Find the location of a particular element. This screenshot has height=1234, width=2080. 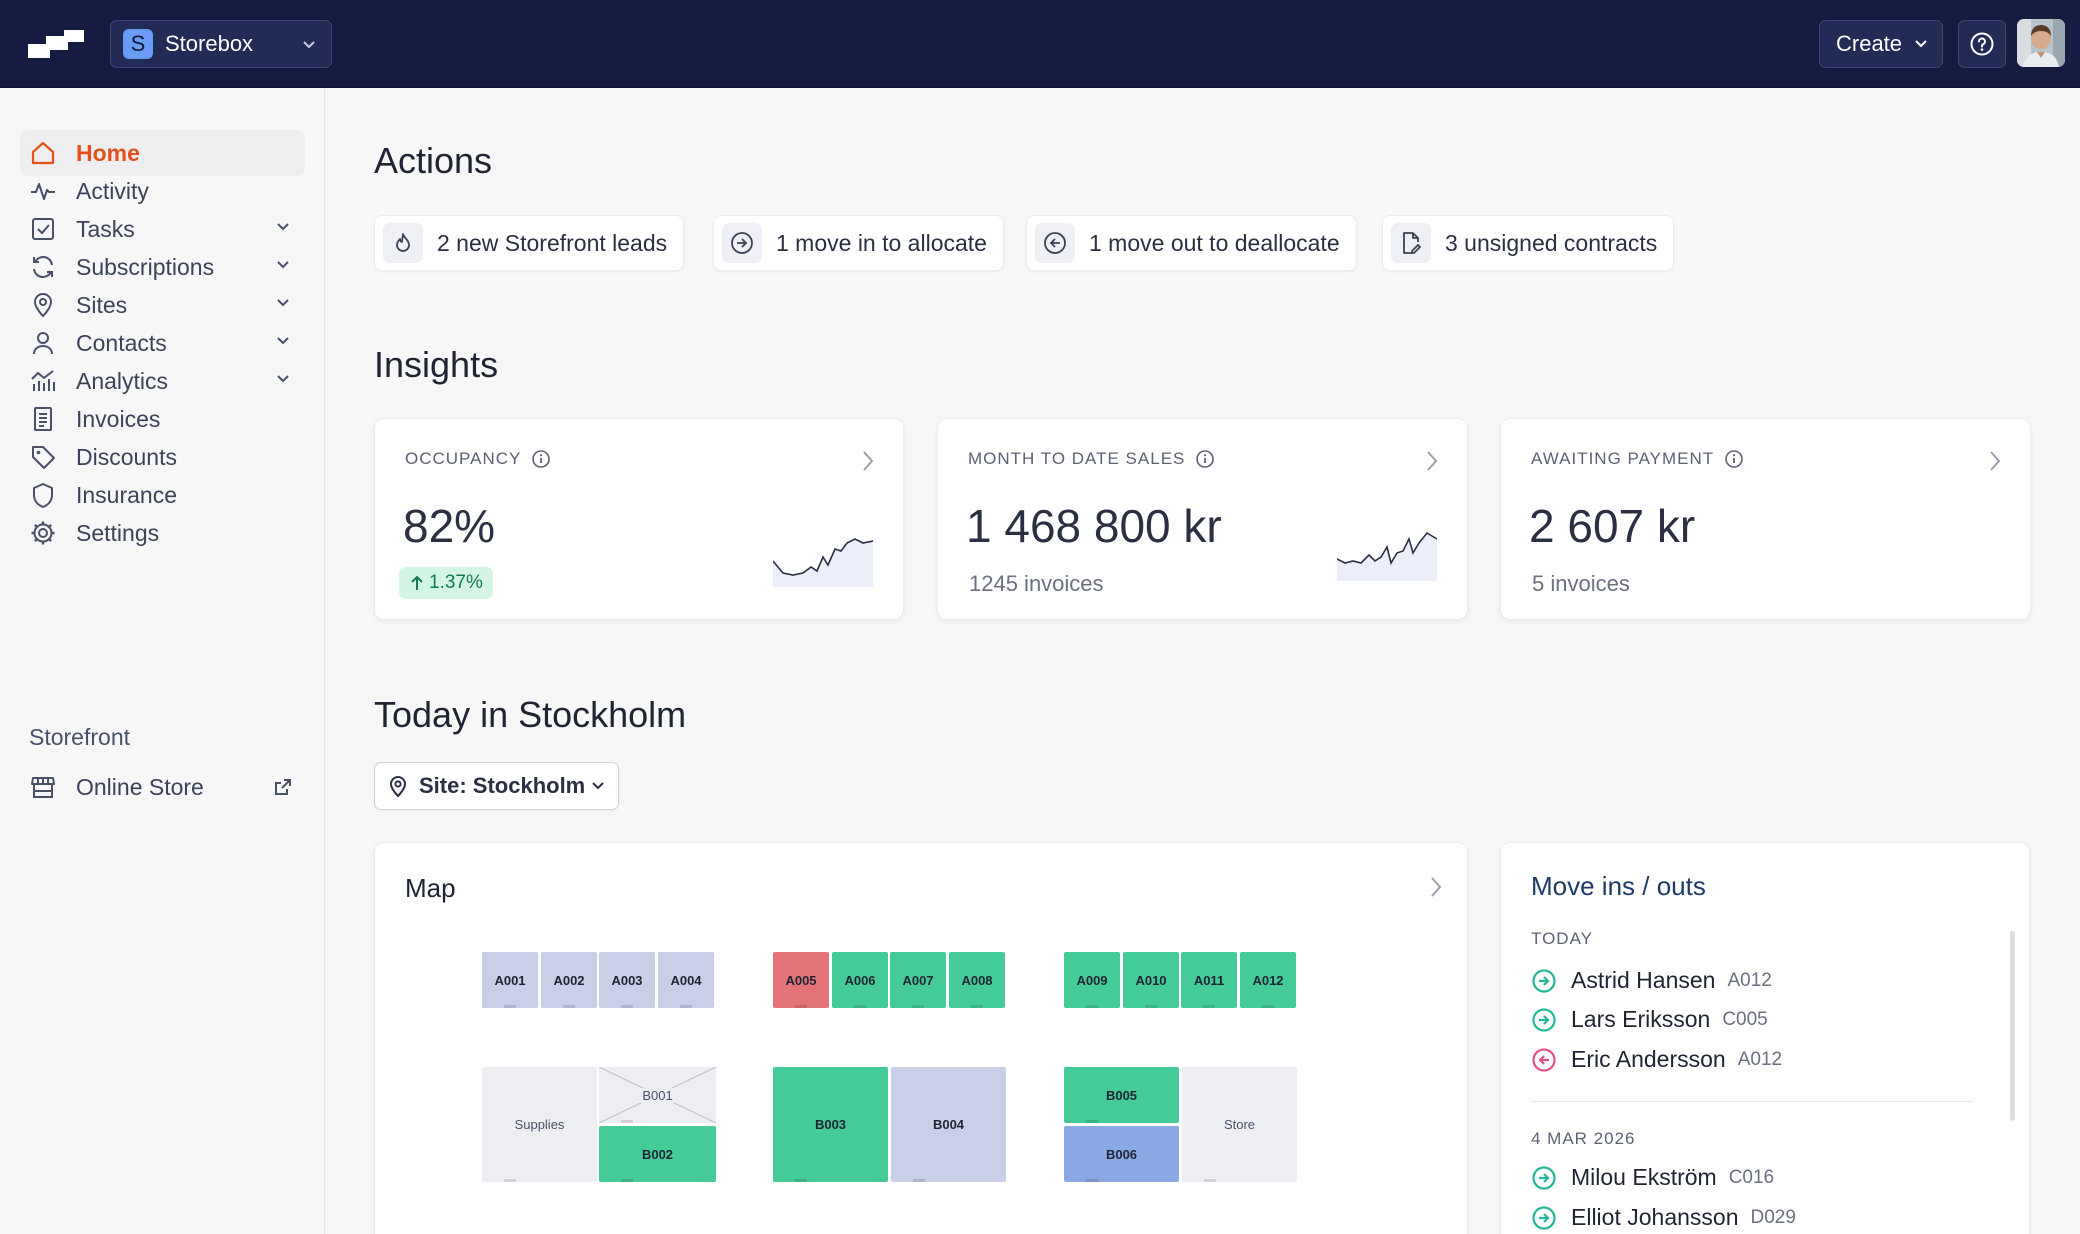

unit-b005: B005 is located at coordinates (1121, 1095).